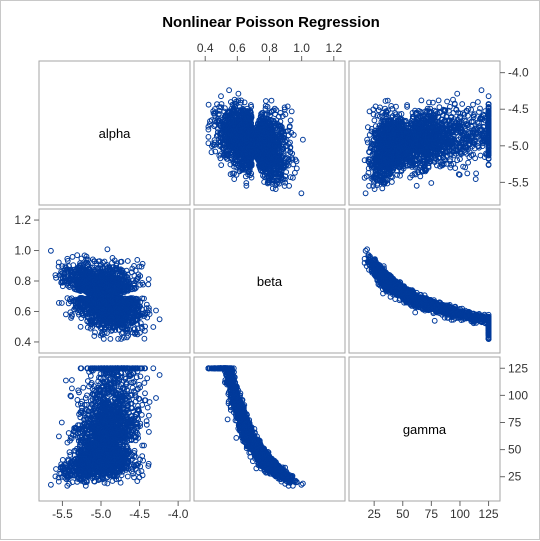 This screenshot has width=540, height=541. I want to click on bottom-gamma-tick-label: 75, so click(432, 514).